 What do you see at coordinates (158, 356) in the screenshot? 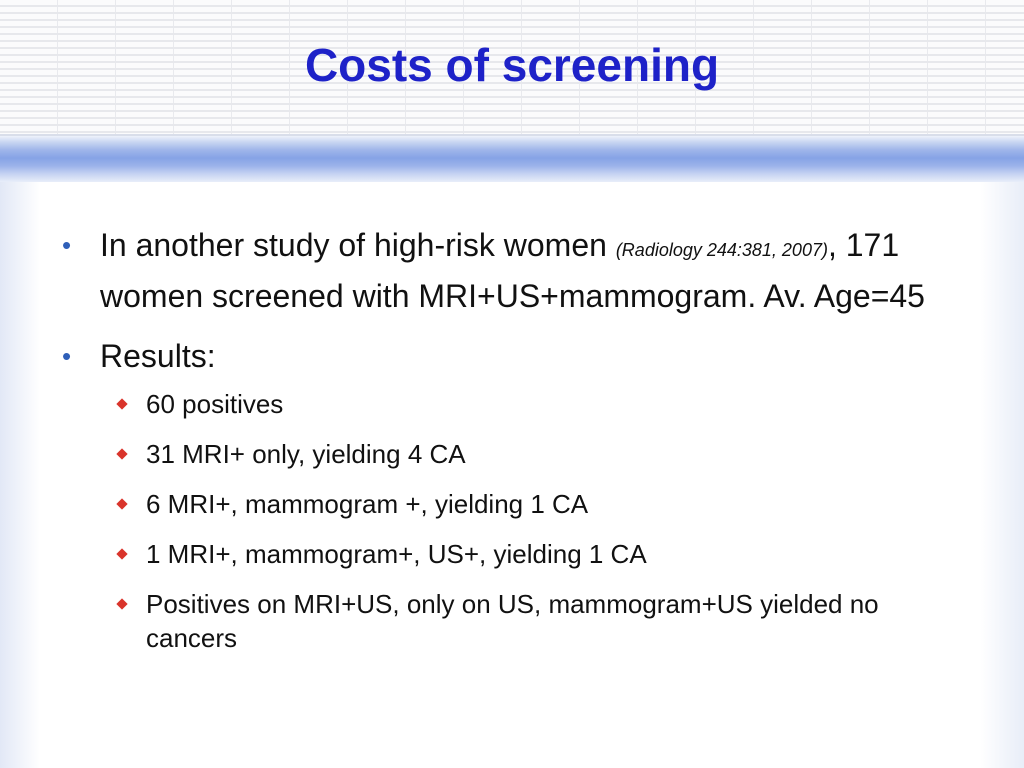
I see `bullet-text: Results:` at bounding box center [158, 356].